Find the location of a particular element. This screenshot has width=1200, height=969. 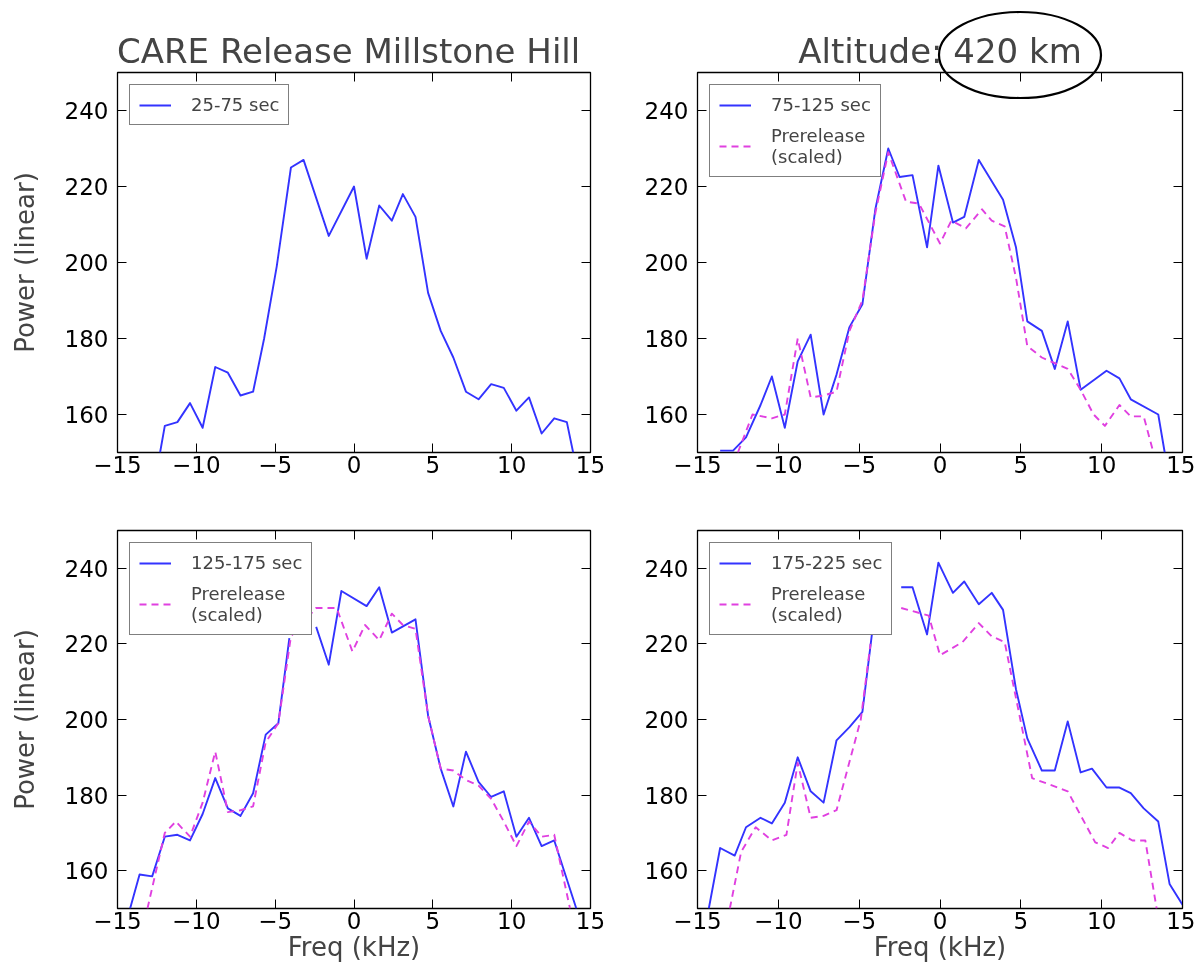

chart-title: CARE Release Millstone Hill is located at coordinates (348, 50).